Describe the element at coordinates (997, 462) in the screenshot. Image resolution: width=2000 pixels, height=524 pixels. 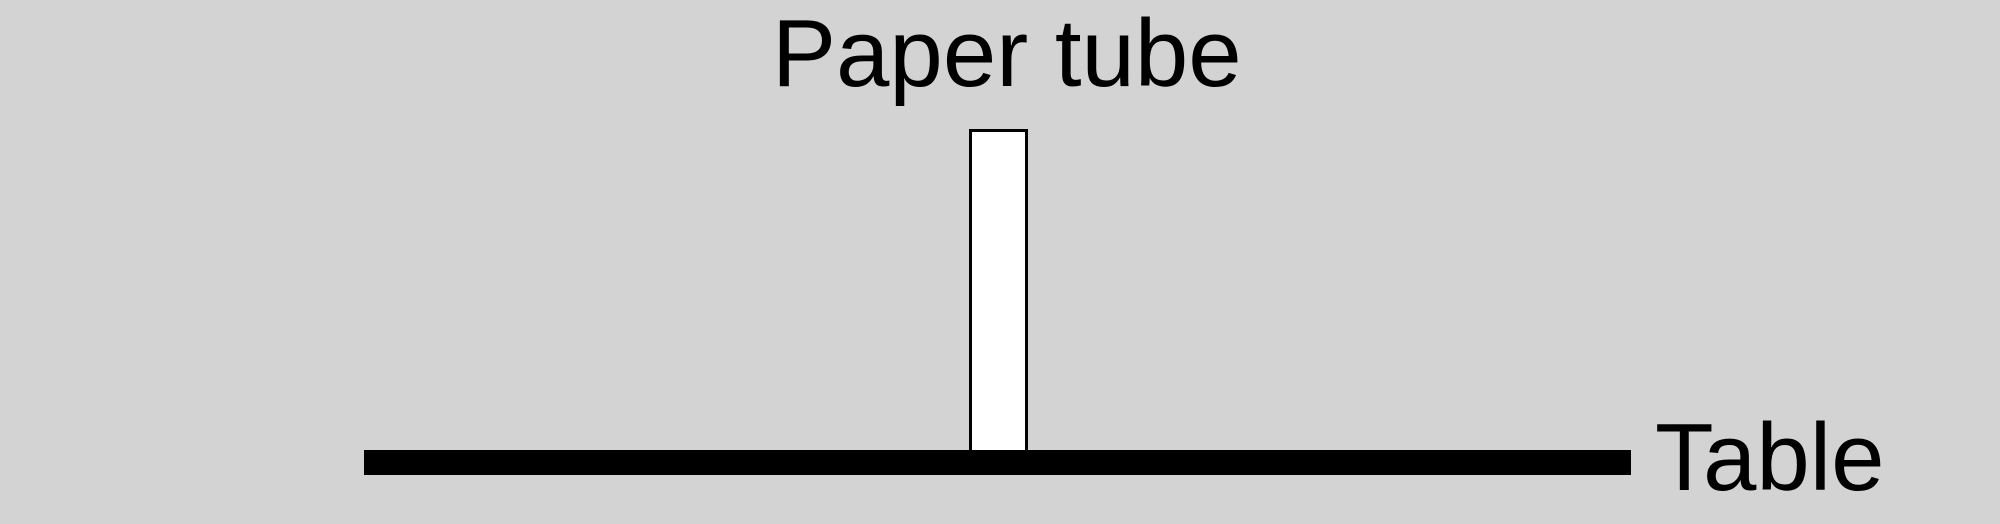
I see `table-surface-line` at that location.